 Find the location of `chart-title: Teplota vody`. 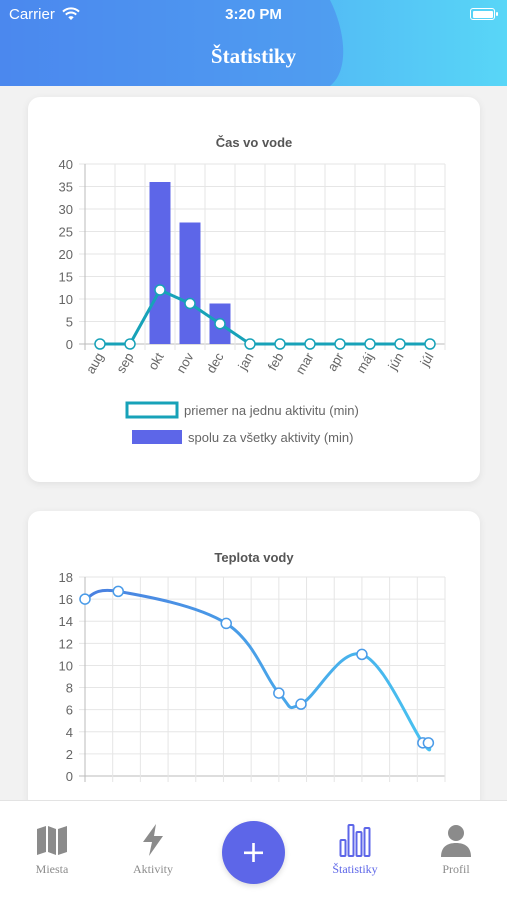

chart-title: Teplota vody is located at coordinates (254, 557).